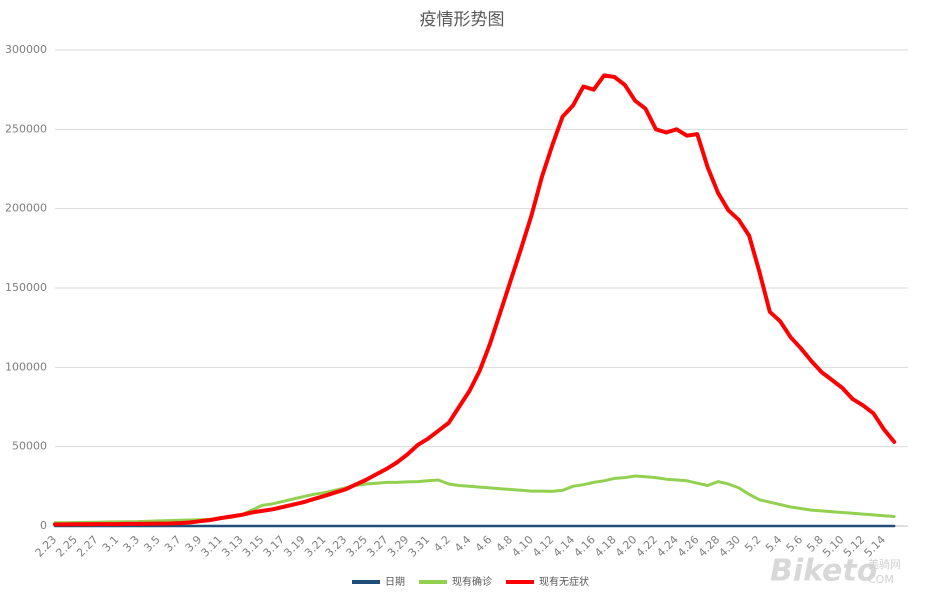 The height and width of the screenshot is (598, 925). I want to click on y-tick-label: 100000, so click(26, 366).